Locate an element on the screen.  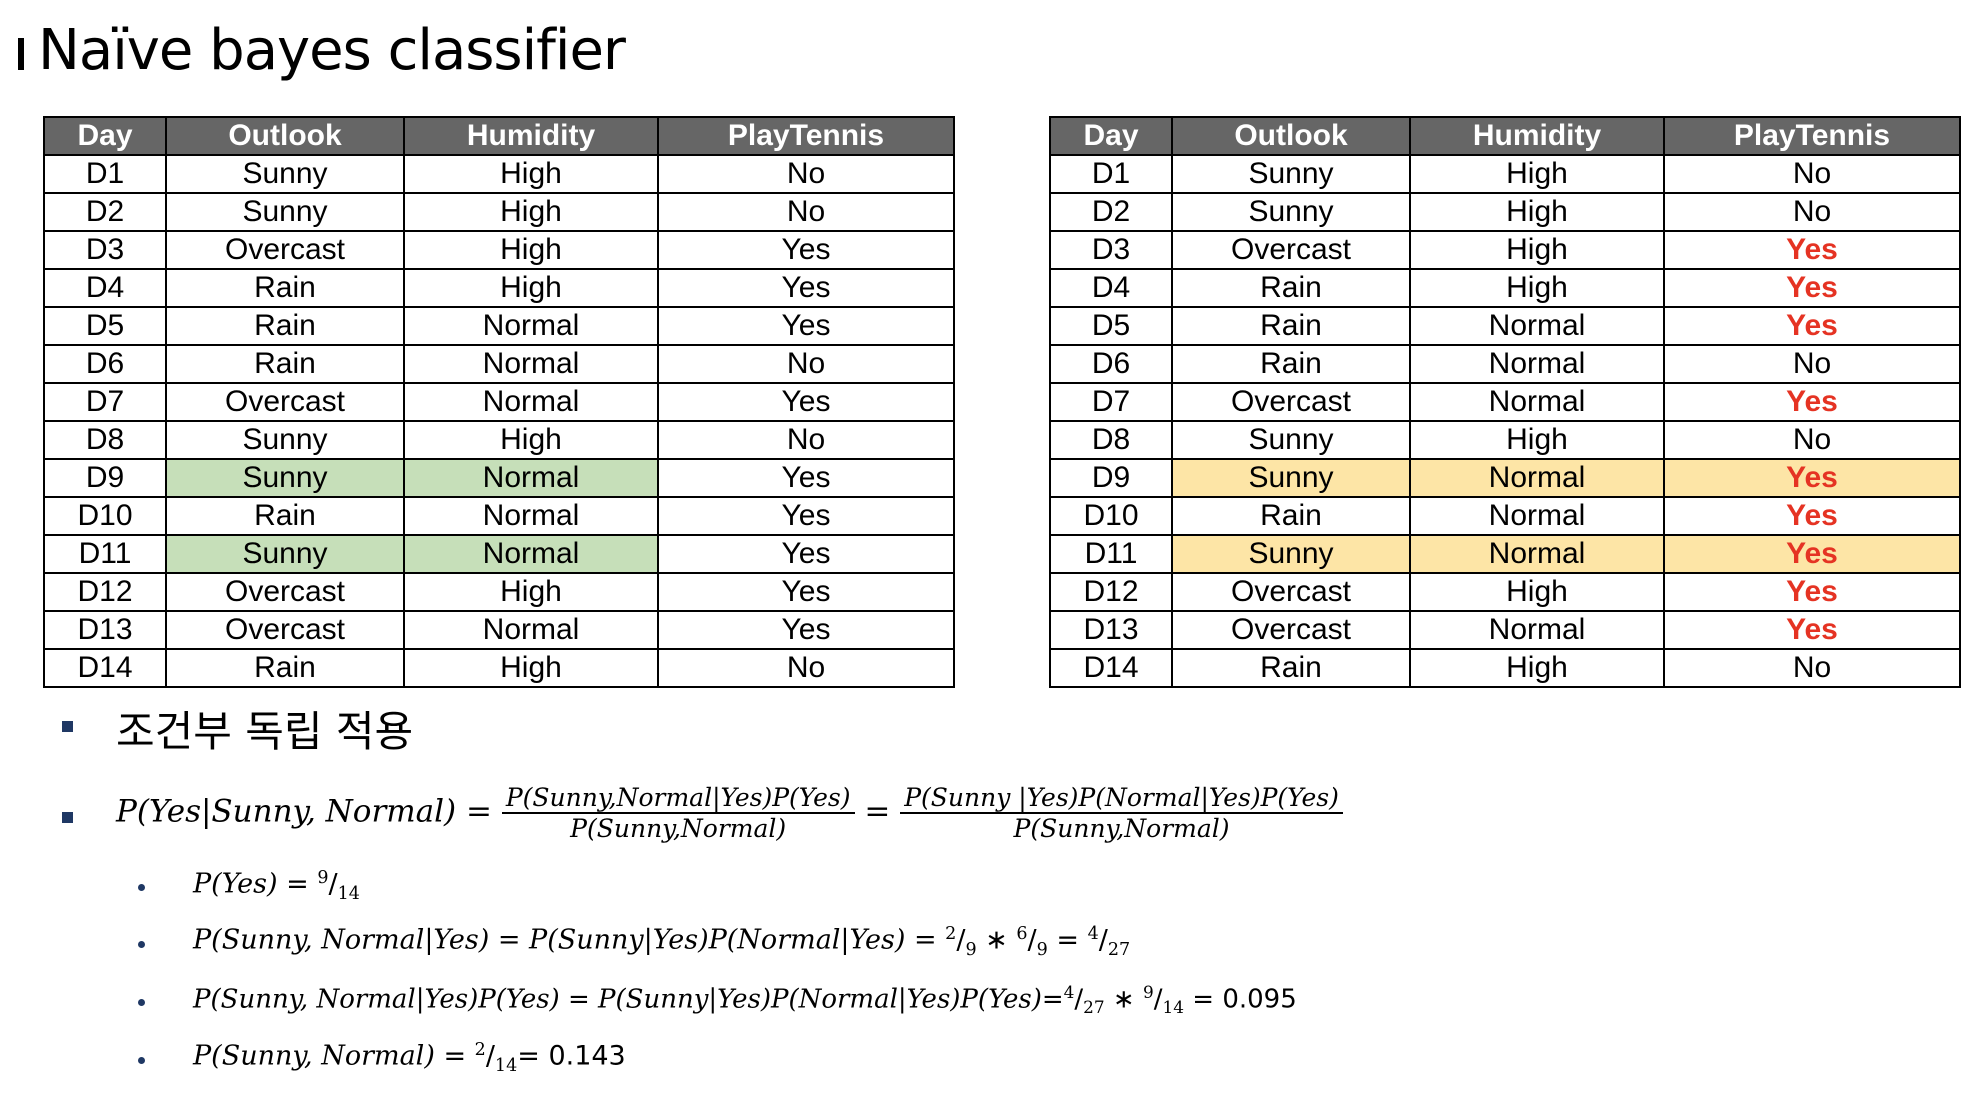
table-row: D11 Sunny Normal Yes is located at coordinates (499, 554).